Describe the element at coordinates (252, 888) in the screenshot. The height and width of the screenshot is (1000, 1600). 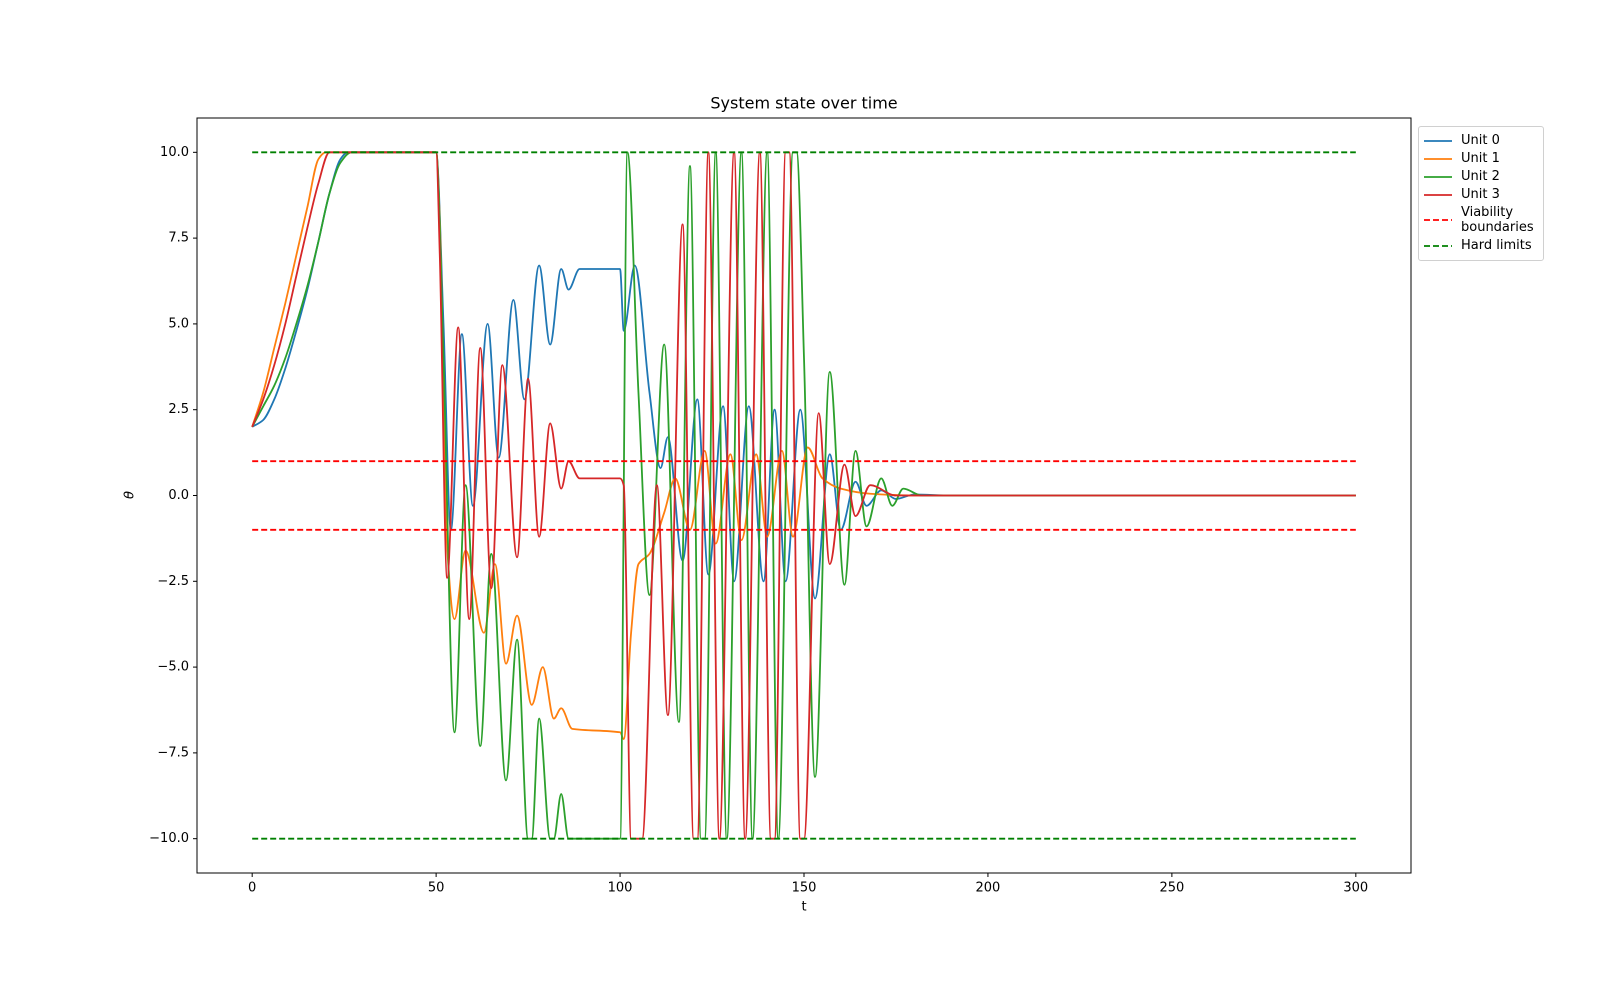
I see `x-tick-label: 0` at that location.